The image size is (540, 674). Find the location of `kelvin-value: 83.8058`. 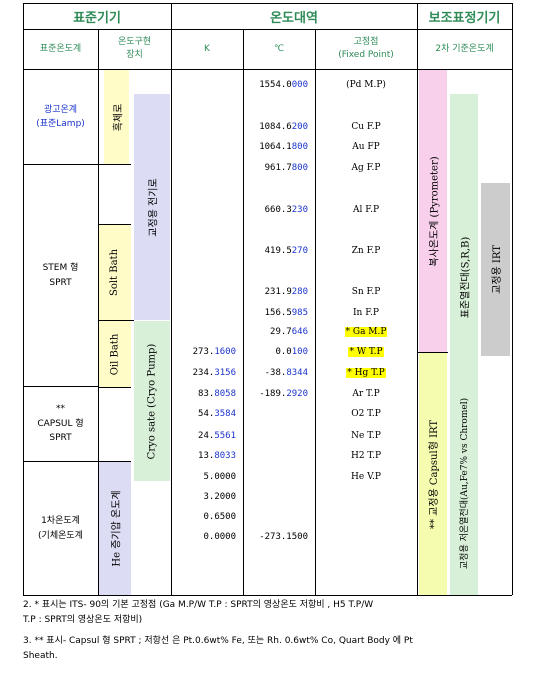

kelvin-value: 83.8058 is located at coordinates (206, 394).